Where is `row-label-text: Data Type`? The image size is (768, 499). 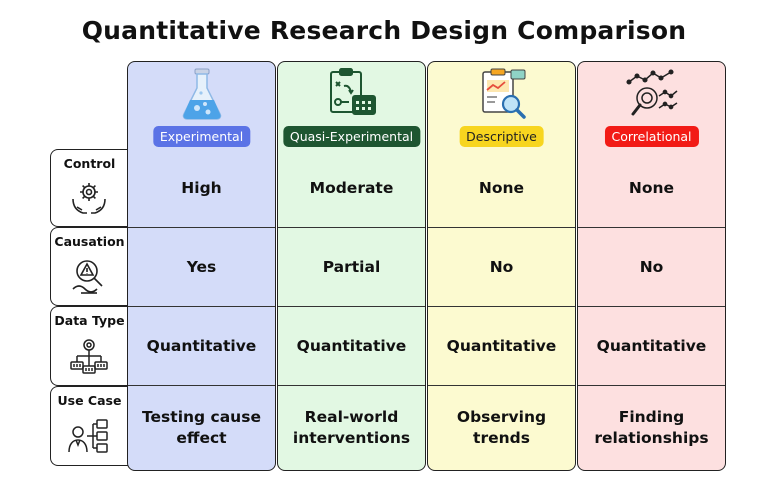 row-label-text: Data Type is located at coordinates (89, 320).